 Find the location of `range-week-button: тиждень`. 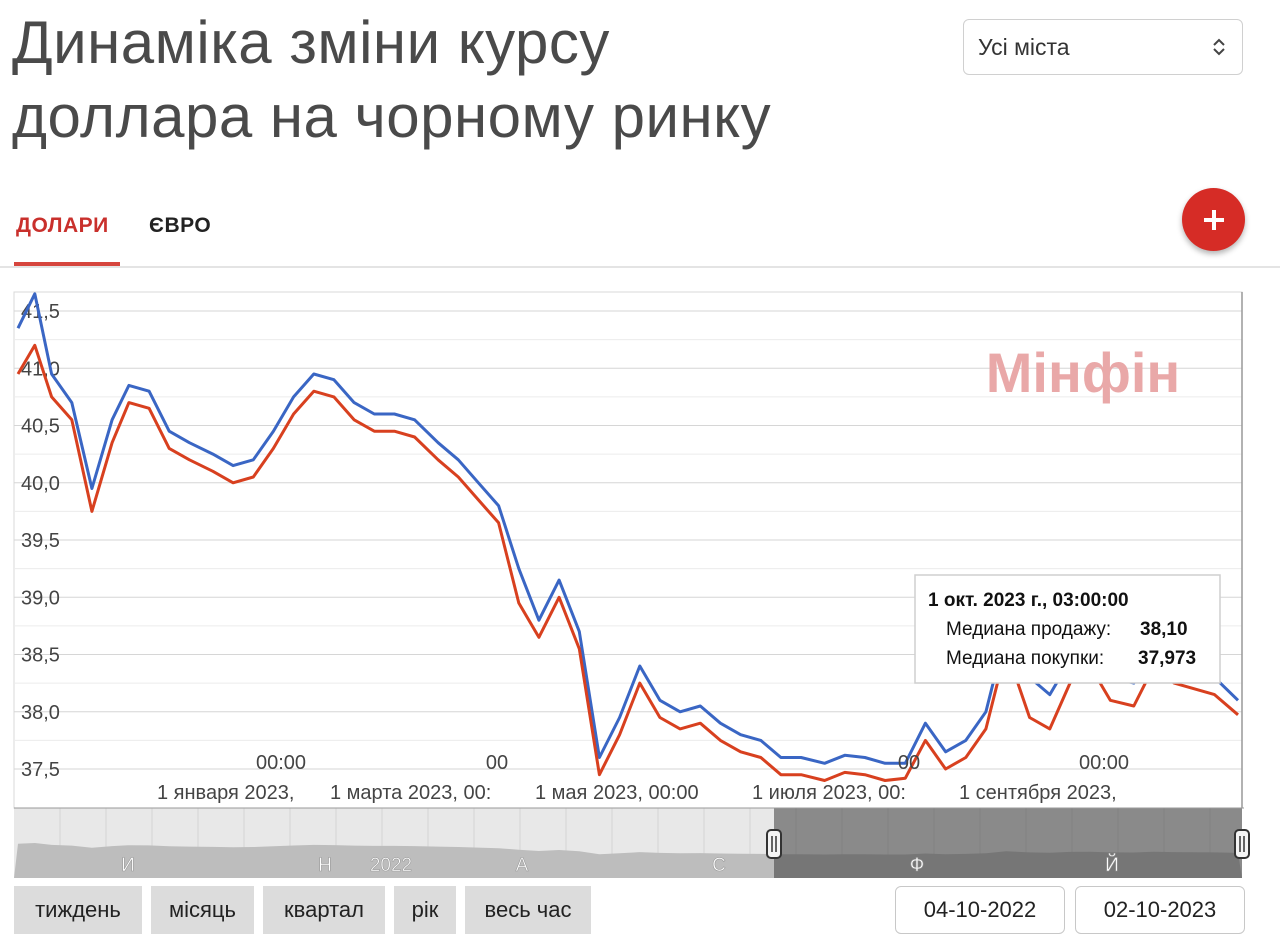

range-week-button: тиждень is located at coordinates (78, 910).